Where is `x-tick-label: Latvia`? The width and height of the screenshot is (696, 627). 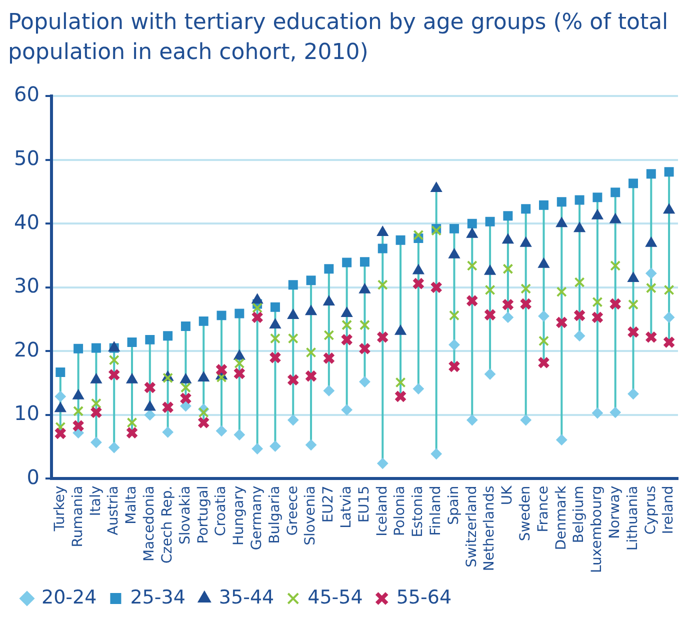
x-tick-label: Latvia is located at coordinates (346, 507).